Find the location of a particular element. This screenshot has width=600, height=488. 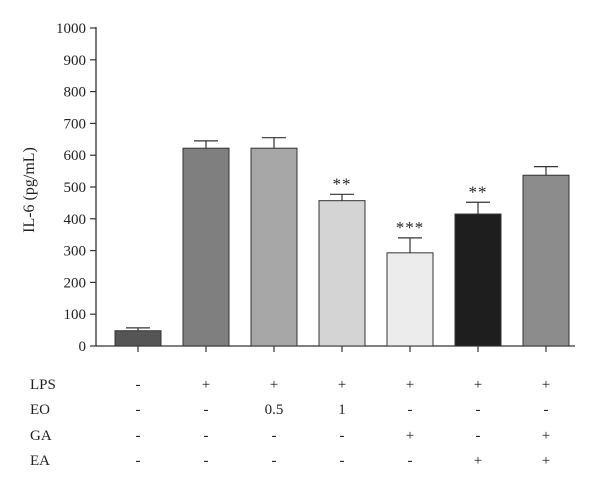

y-tick-label: 0 is located at coordinates (83, 347).